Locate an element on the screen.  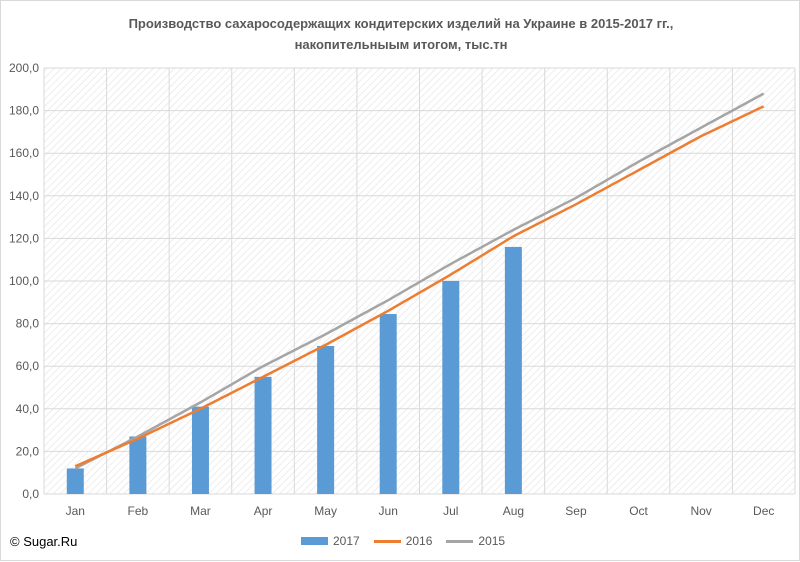
legend-item-2016: 2016 is located at coordinates (403, 541).